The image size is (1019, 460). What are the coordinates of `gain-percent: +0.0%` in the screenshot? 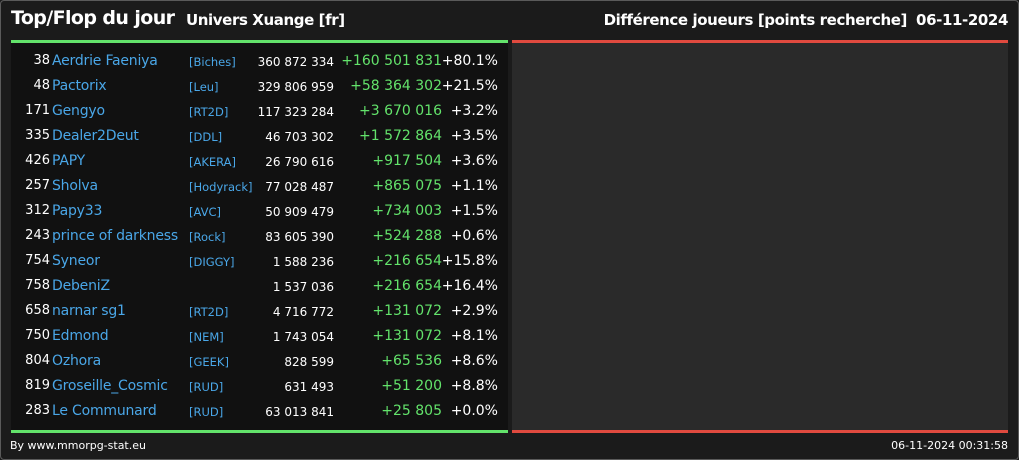 It's located at (474, 411).